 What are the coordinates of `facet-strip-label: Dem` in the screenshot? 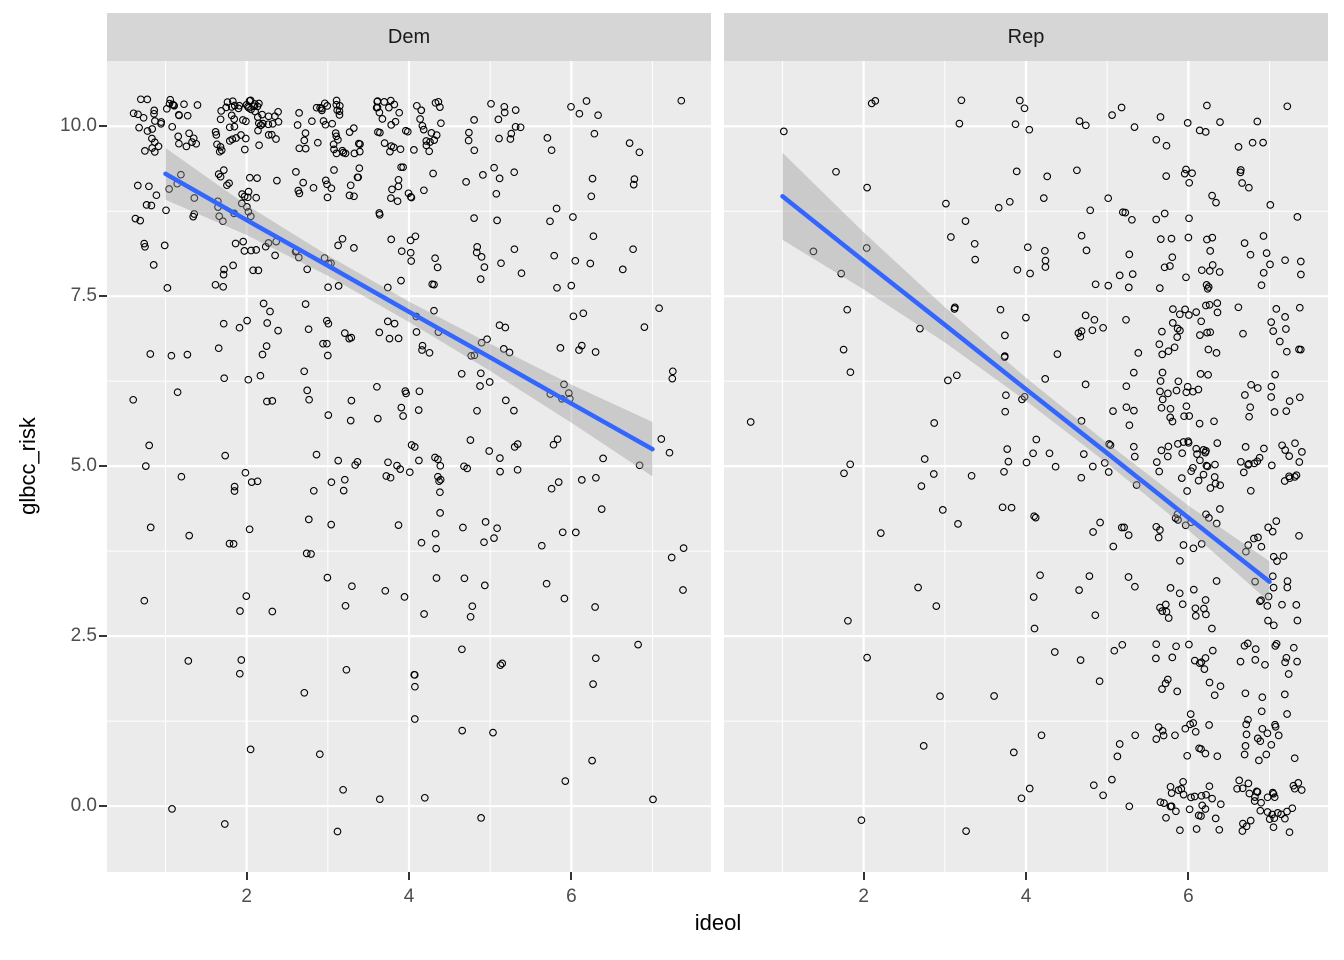 It's located at (409, 36).